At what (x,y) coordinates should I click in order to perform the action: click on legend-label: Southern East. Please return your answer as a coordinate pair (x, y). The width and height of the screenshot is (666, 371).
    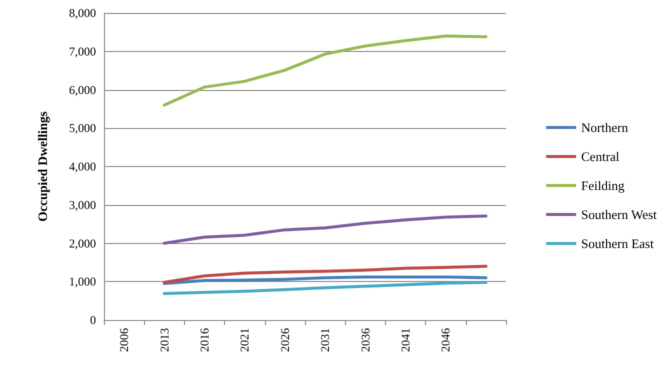
    Looking at the image, I should click on (617, 243).